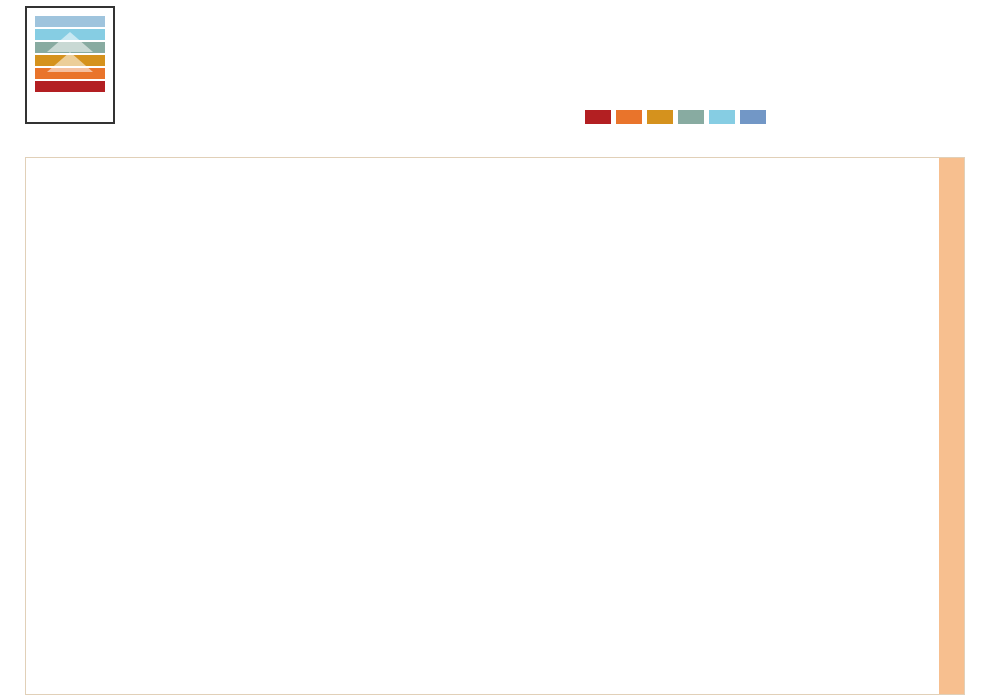 The height and width of the screenshot is (700, 995). Describe the element at coordinates (660, 117) in the screenshot. I see `swatch-a` at that location.